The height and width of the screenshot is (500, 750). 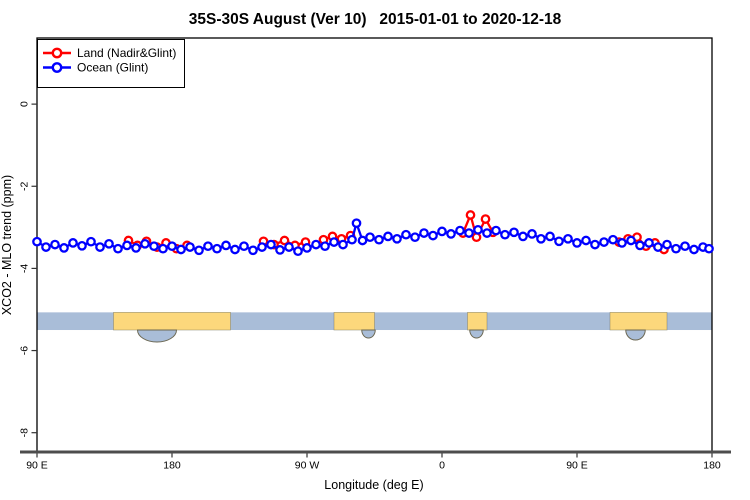 What do you see at coordinates (7, 245) in the screenshot?
I see `y-axis-title: XCO2 - MLO trend (ppm)` at bounding box center [7, 245].